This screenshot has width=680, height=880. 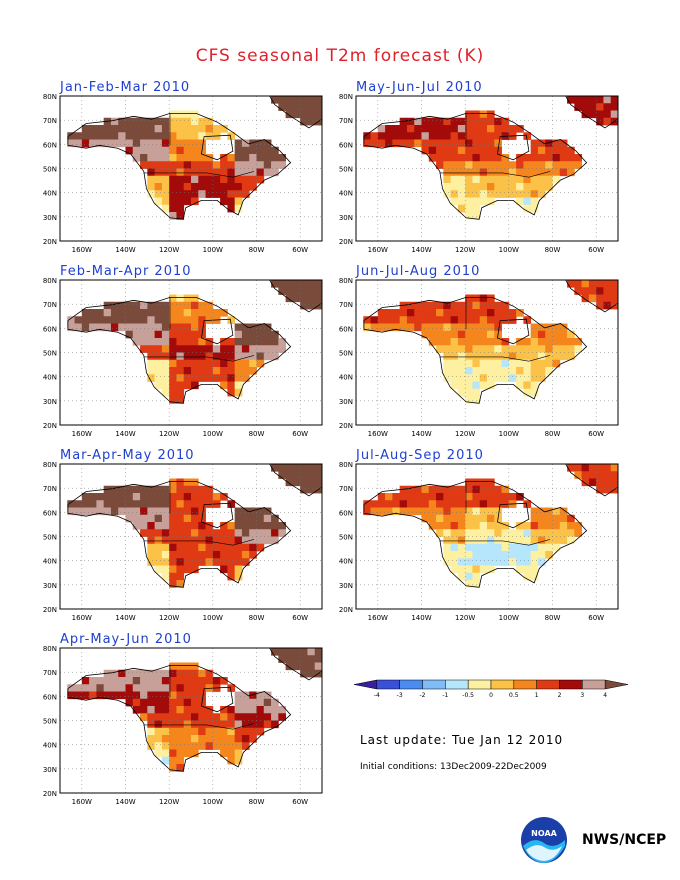 I want to click on lon-tick-label: 80W, so click(x=257, y=250).